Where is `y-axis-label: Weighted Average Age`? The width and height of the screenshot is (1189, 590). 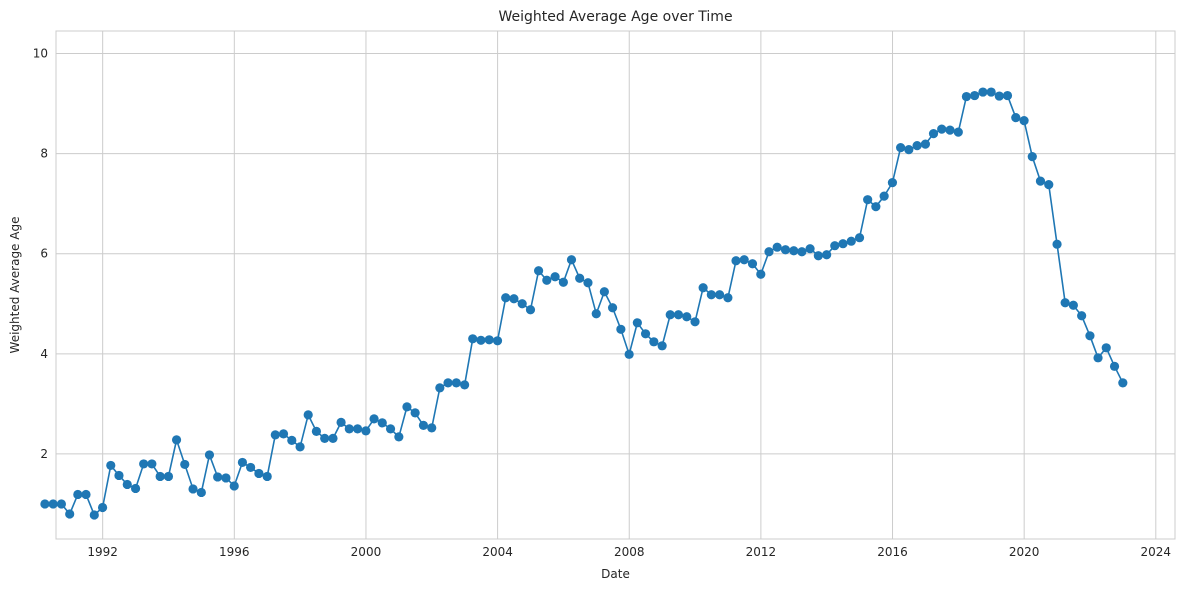 y-axis-label: Weighted Average Age is located at coordinates (15, 285).